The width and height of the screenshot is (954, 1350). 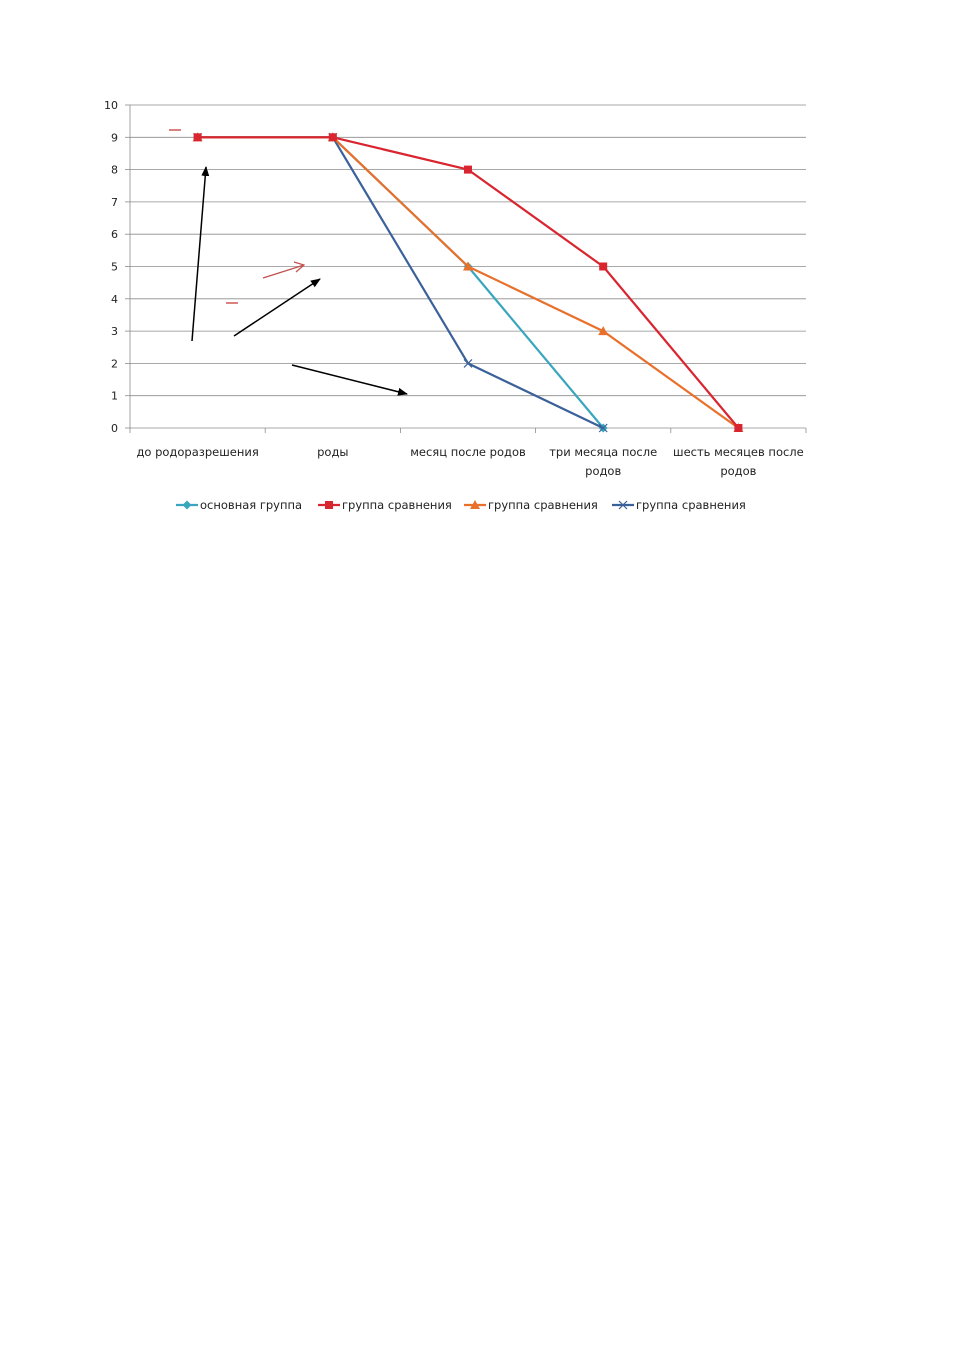 I want to click on y-tick-label: 0, so click(x=114, y=428).